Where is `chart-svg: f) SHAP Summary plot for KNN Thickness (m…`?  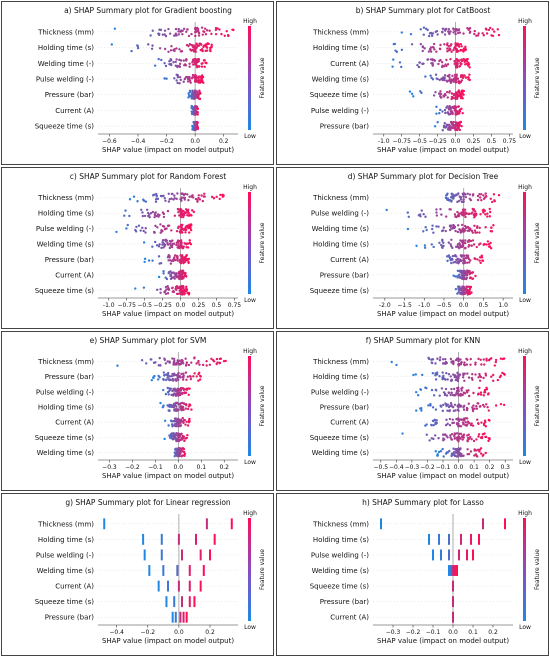 chart-svg: f) SHAP Summary plot for KNN Thickness (m… is located at coordinates (425, 408).